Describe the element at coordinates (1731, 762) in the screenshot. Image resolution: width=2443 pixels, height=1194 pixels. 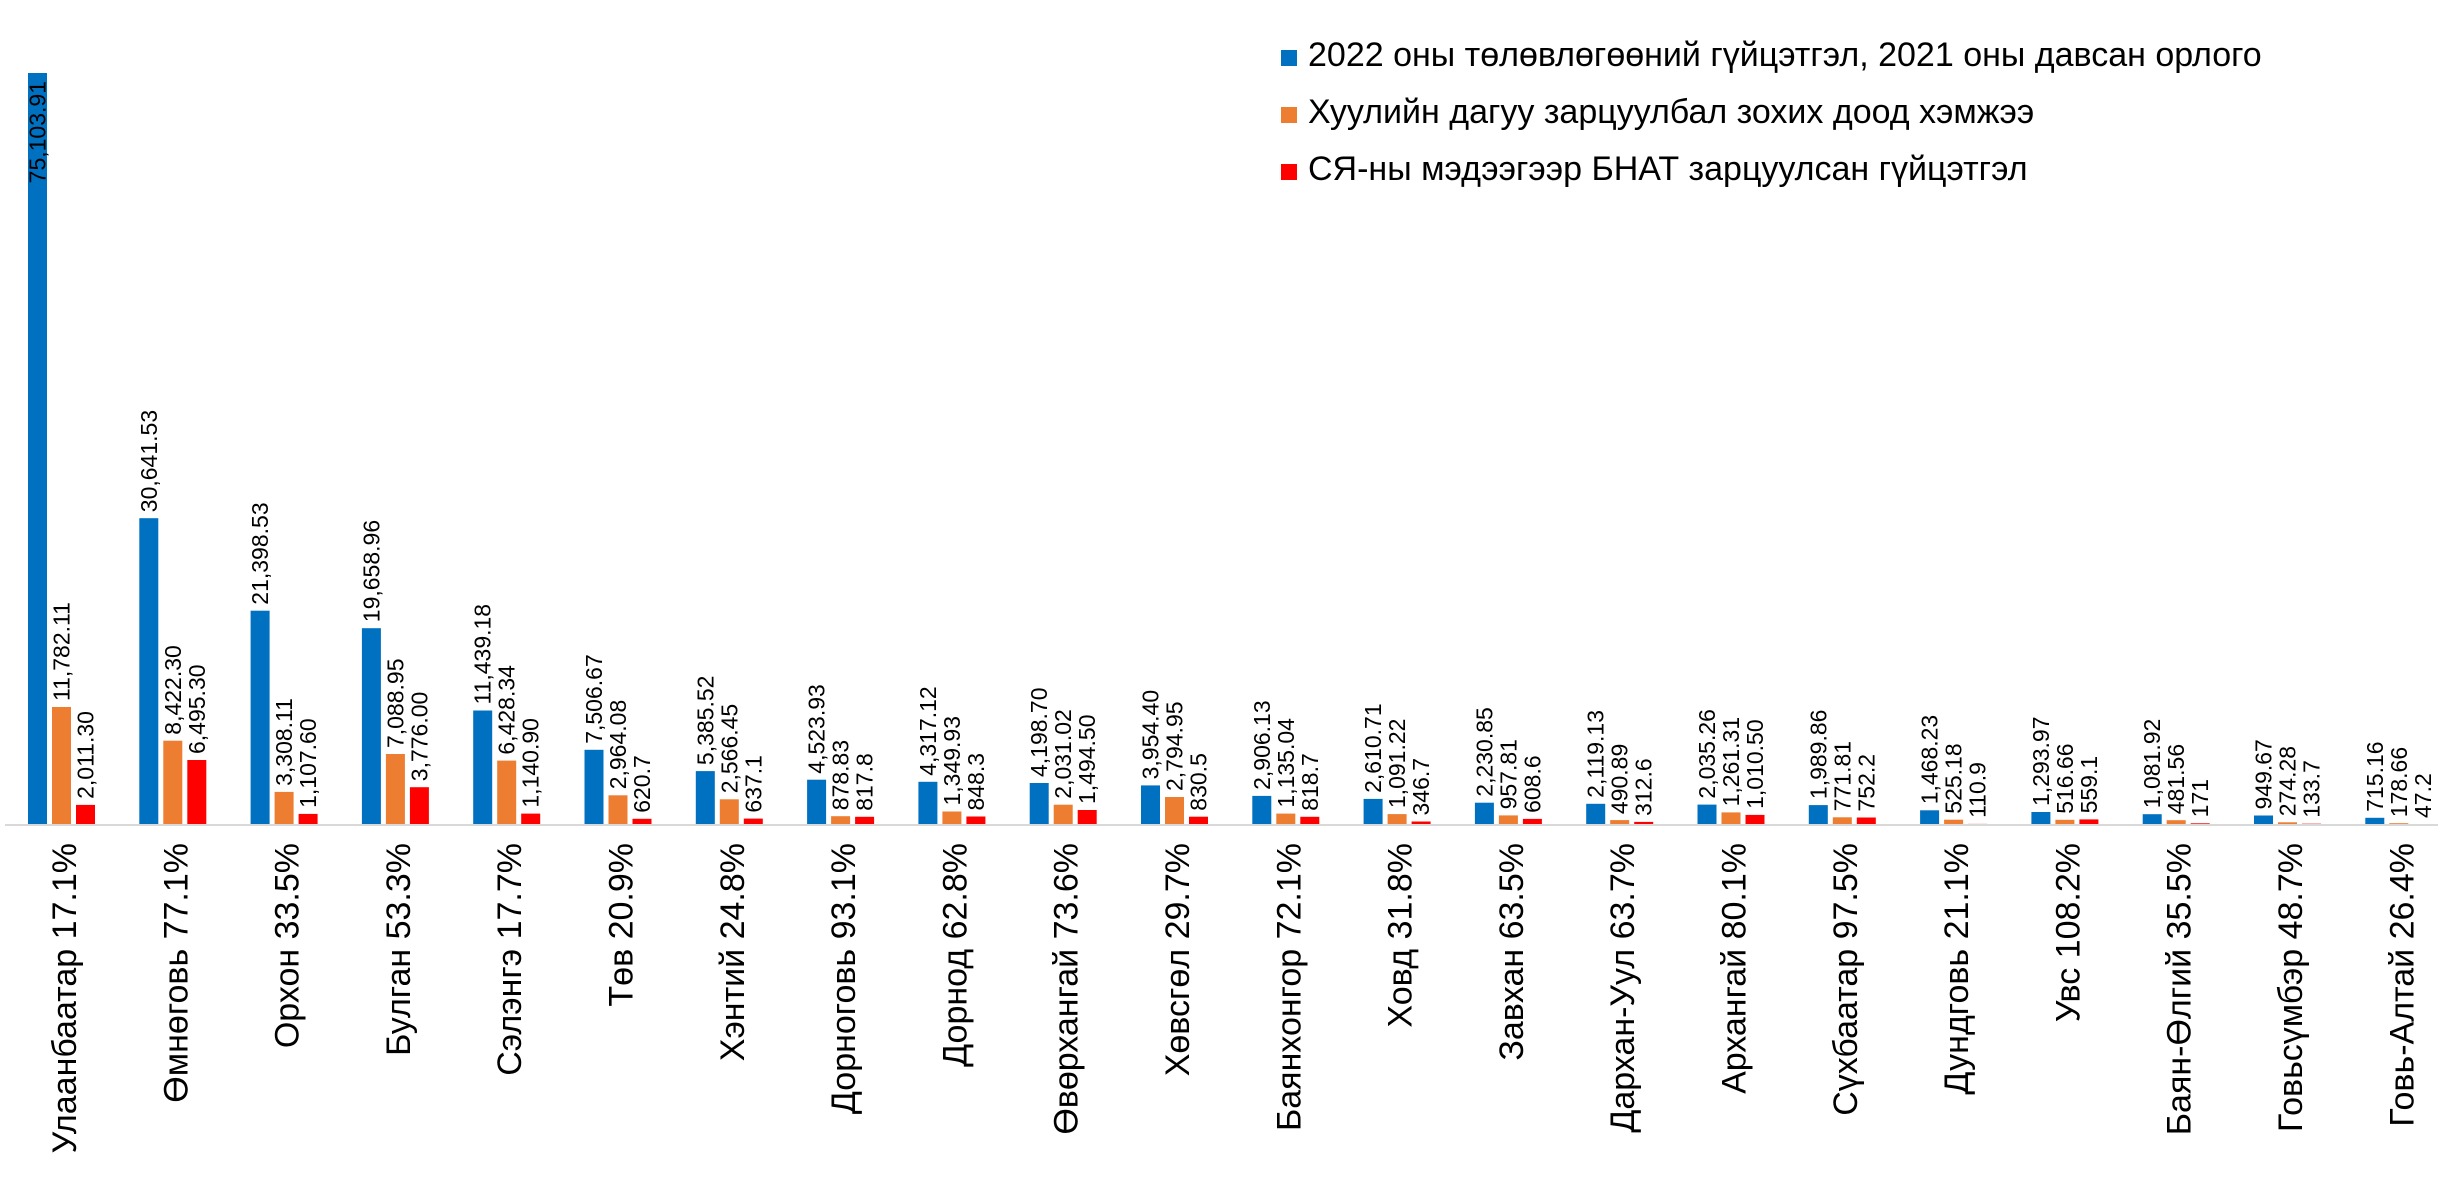
I see `value-label-series2-16: 1,261.31` at that location.